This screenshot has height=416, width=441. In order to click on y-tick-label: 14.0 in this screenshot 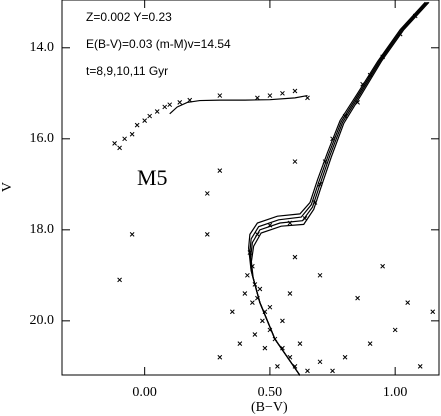, I will do `click(42, 47)`.